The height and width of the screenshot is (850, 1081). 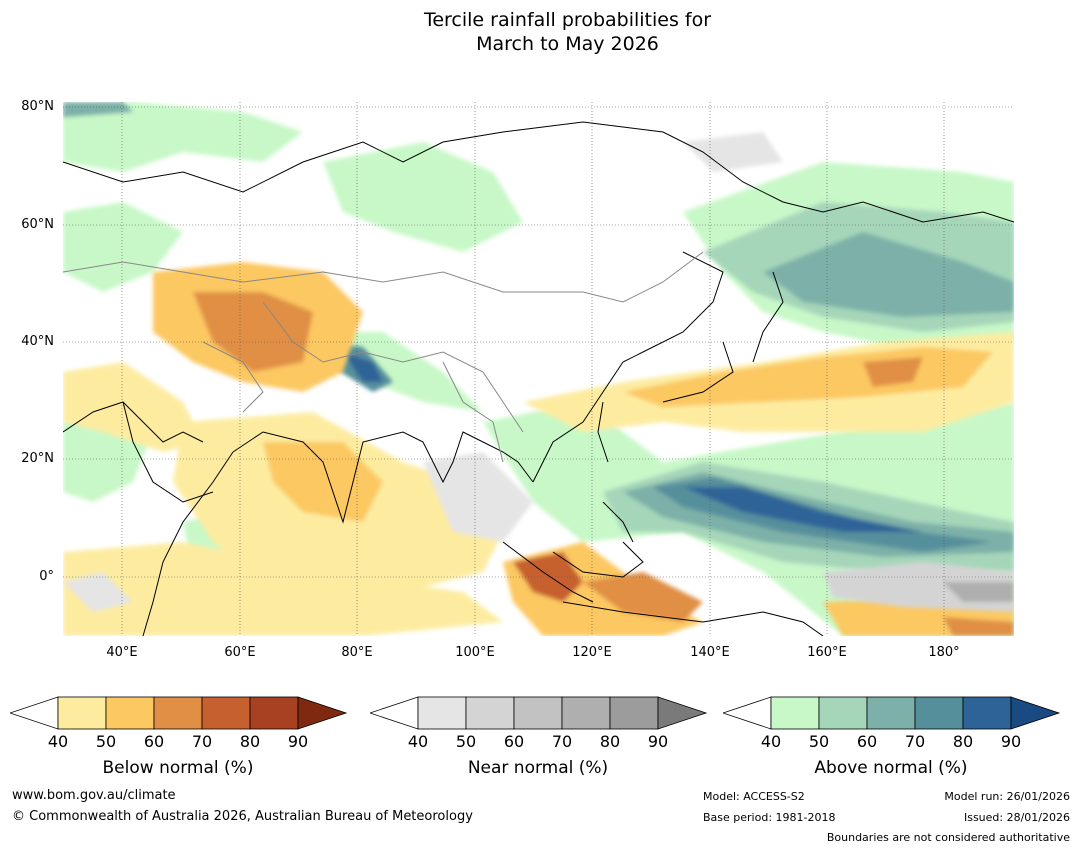 I want to click on near-normal-colorbar-graphic, so click(x=539, y=713).